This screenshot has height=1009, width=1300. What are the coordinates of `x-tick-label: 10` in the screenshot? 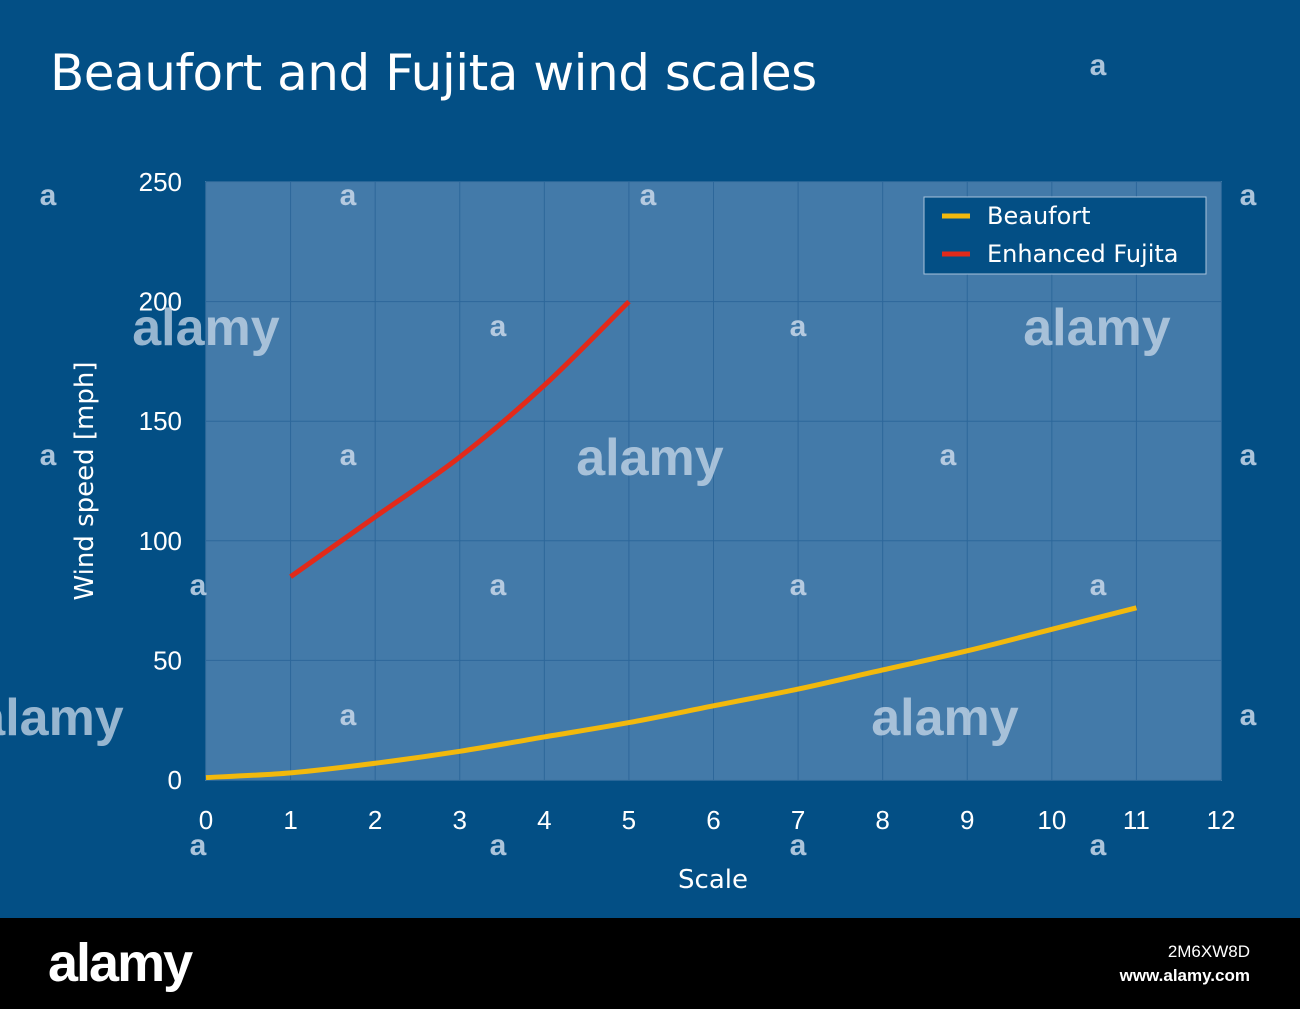 It's located at (1051, 820).